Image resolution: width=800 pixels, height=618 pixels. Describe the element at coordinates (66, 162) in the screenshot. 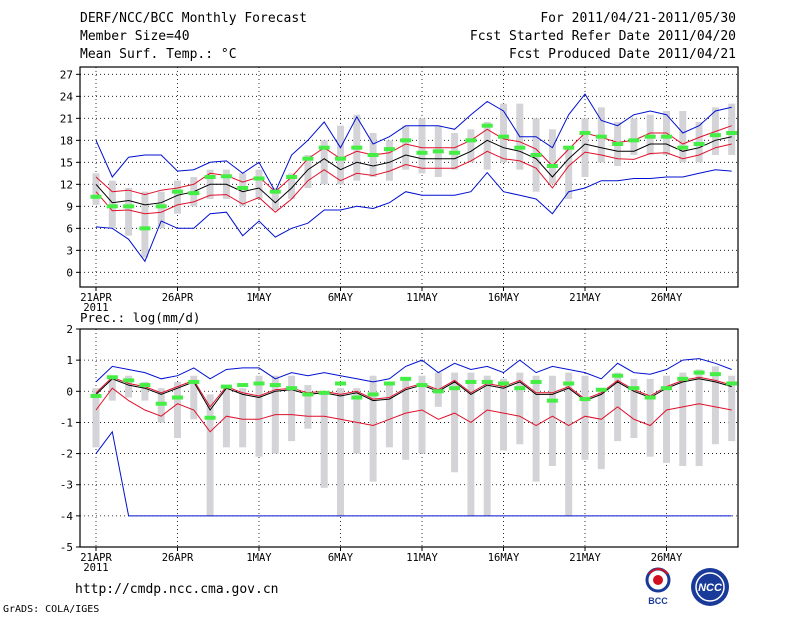

I see `y-tick-label: 15` at that location.